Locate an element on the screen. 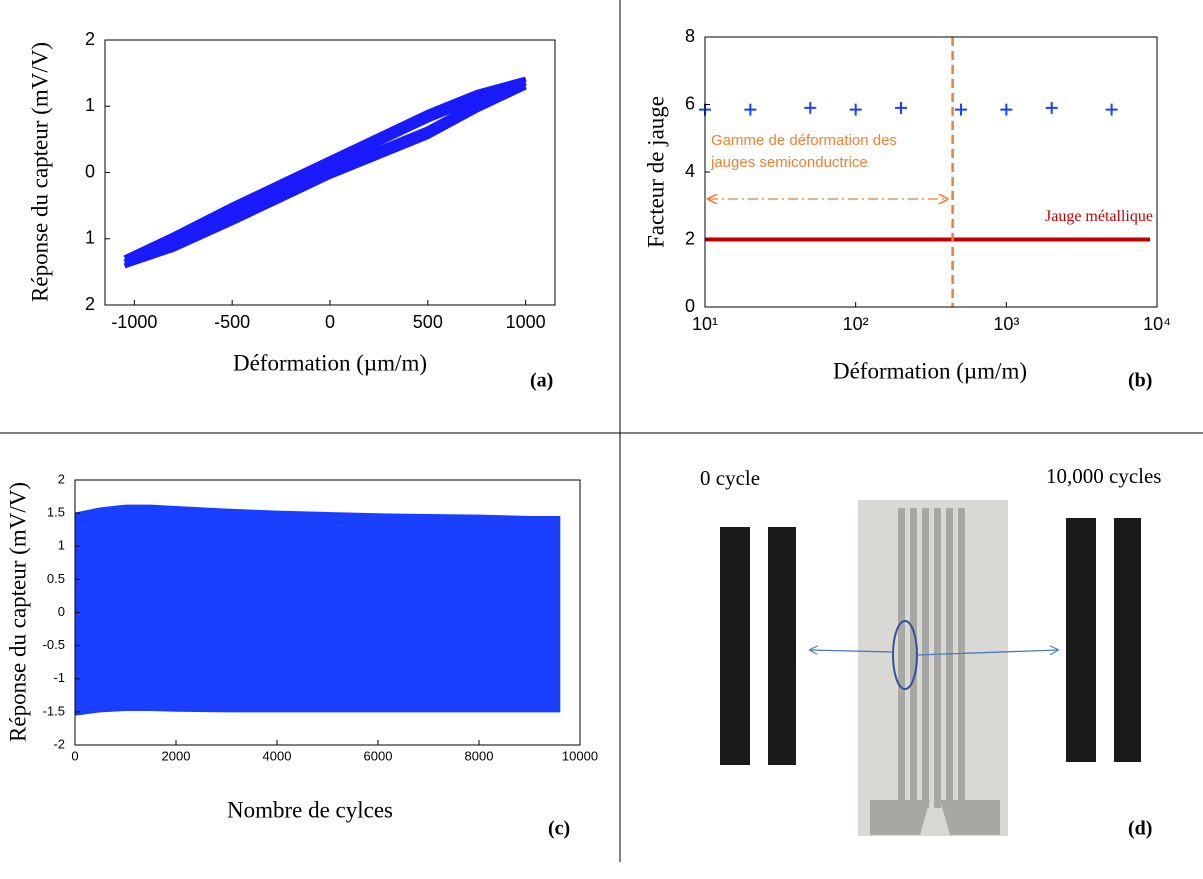 The width and height of the screenshot is (1203, 879). photo-label: 10,000 cycles is located at coordinates (1103, 476).